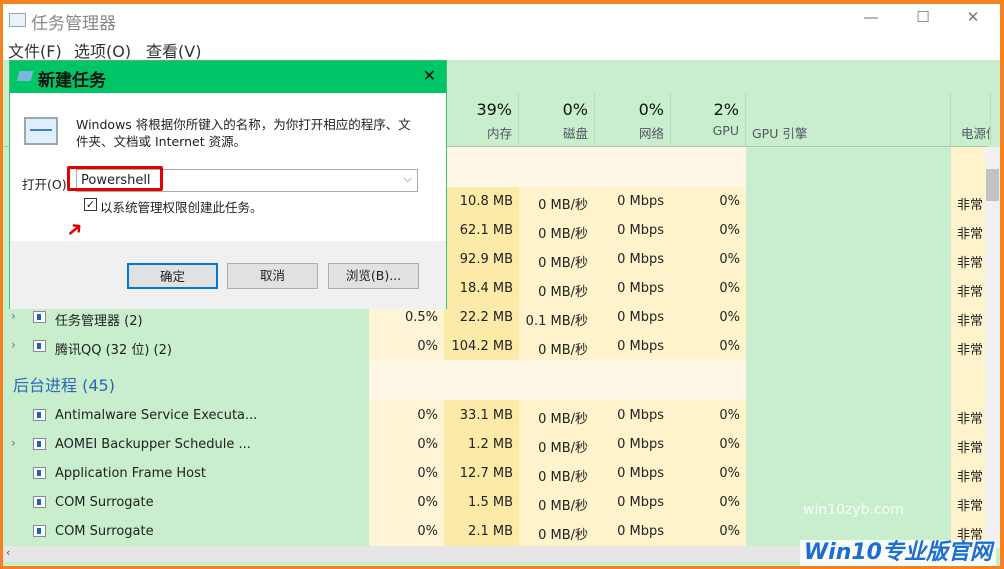 This screenshot has width=1004, height=569. What do you see at coordinates (871, 17) in the screenshot?
I see `minimize-button: —` at bounding box center [871, 17].